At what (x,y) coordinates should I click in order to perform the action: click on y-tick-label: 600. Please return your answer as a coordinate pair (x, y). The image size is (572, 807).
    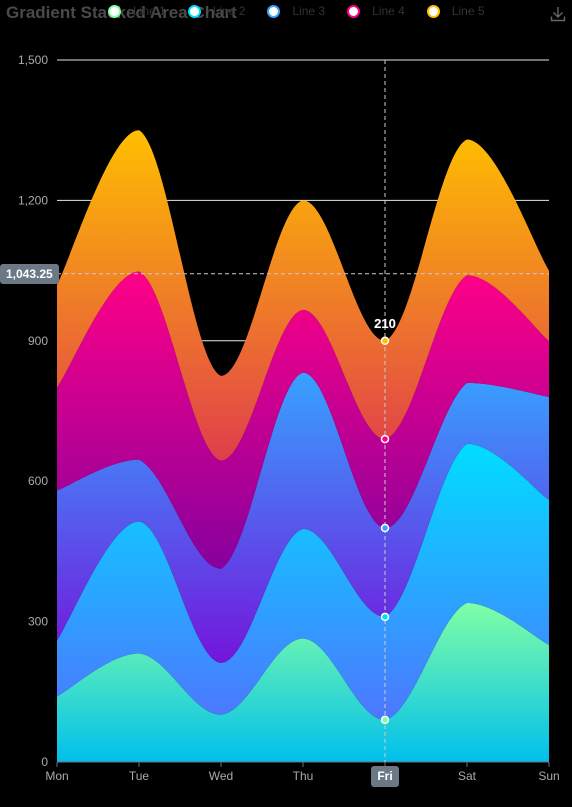
    Looking at the image, I should click on (38, 481).